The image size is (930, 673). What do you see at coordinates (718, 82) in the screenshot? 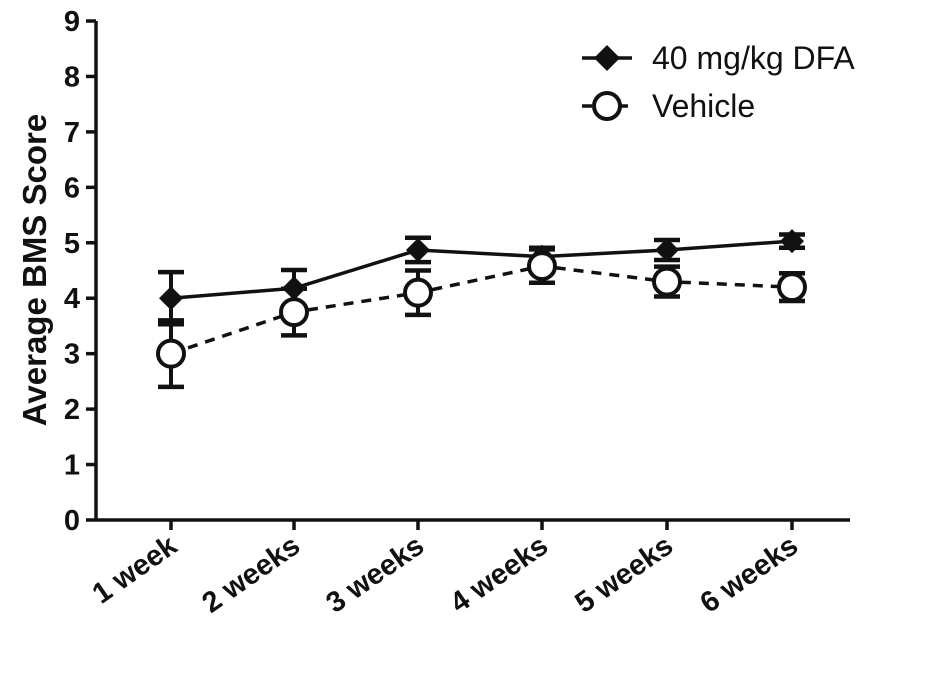
I see `legend: 40 mg/kg DFA Vehicle` at bounding box center [718, 82].